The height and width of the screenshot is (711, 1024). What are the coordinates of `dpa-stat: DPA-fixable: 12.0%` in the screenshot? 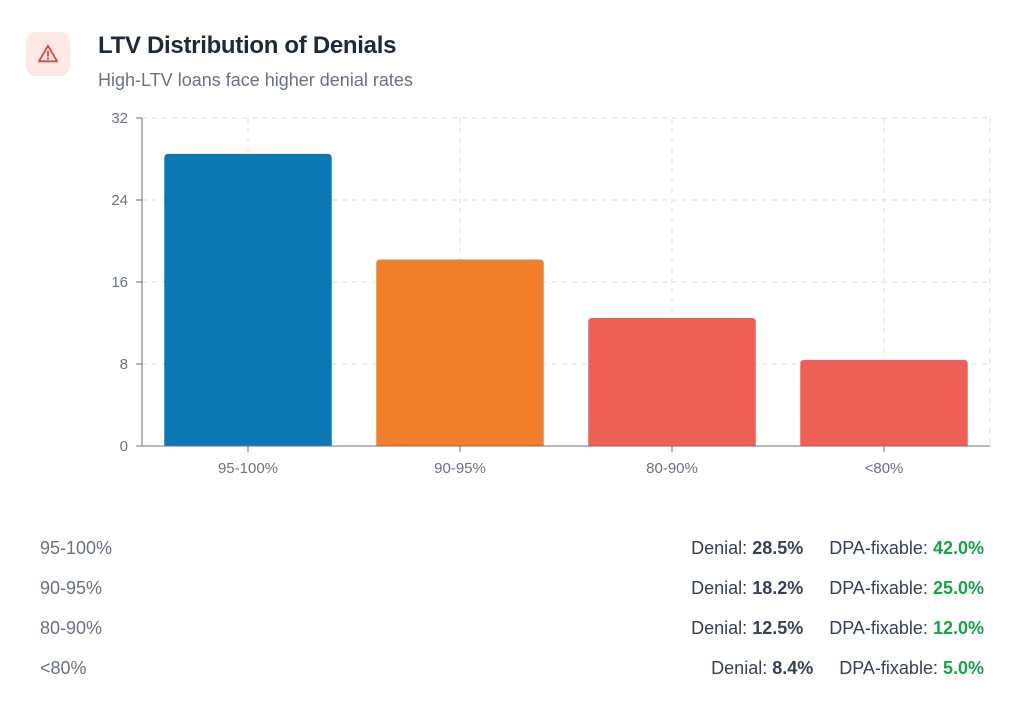 It's located at (906, 628).